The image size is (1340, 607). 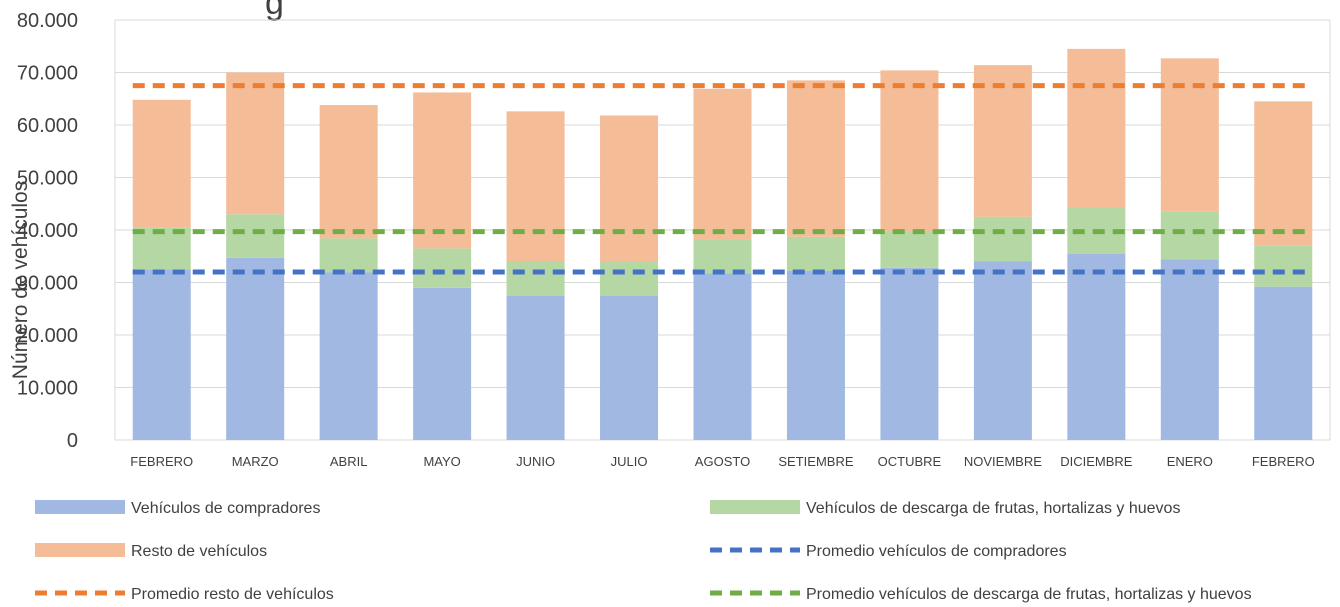 I want to click on legend-label: Promedio vehículos de compradores, so click(x=936, y=551).